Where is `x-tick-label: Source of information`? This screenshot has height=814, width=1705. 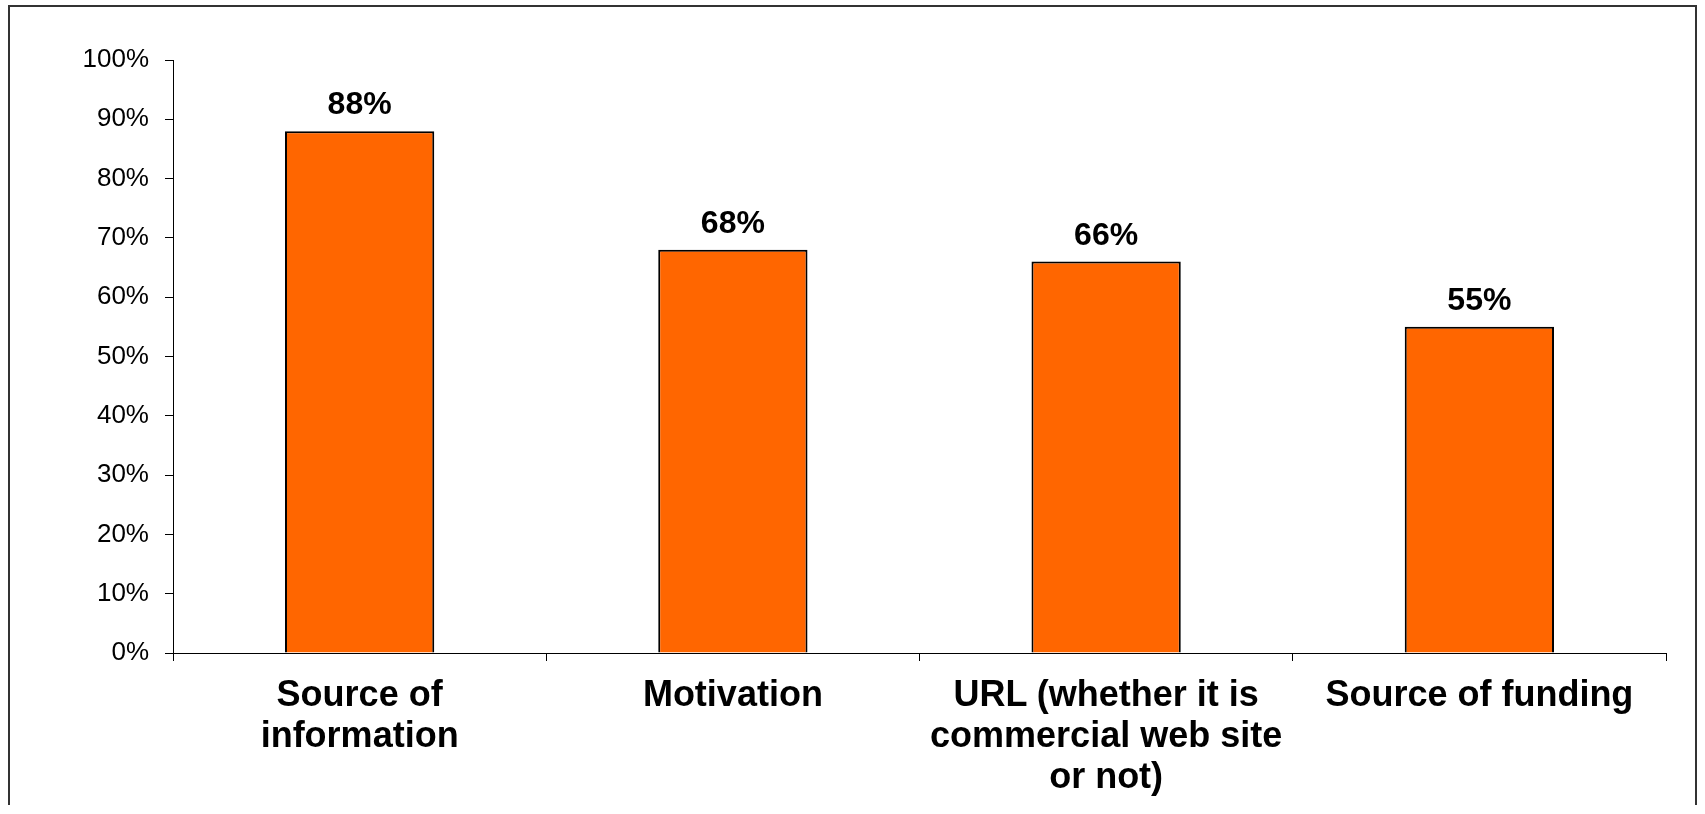 x-tick-label: Source of information is located at coordinates (359, 714).